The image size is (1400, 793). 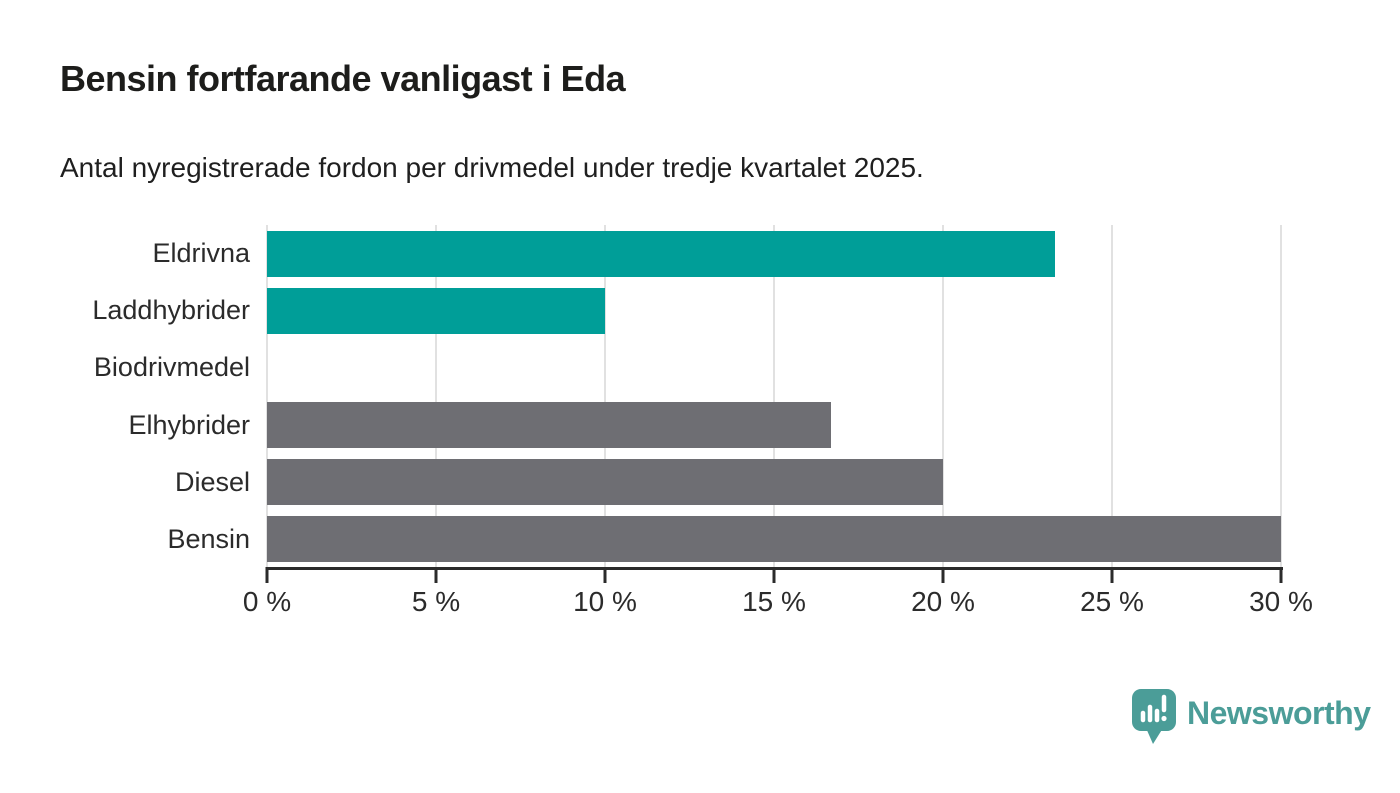 I want to click on bar-row-diesel, so click(x=774, y=482).